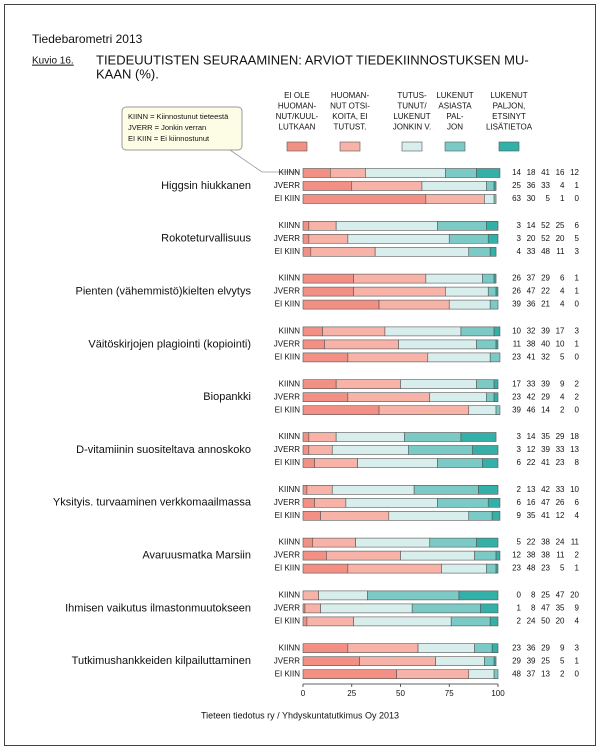  What do you see at coordinates (531, 621) in the screenshot?
I see `value-label: 24` at bounding box center [531, 621].